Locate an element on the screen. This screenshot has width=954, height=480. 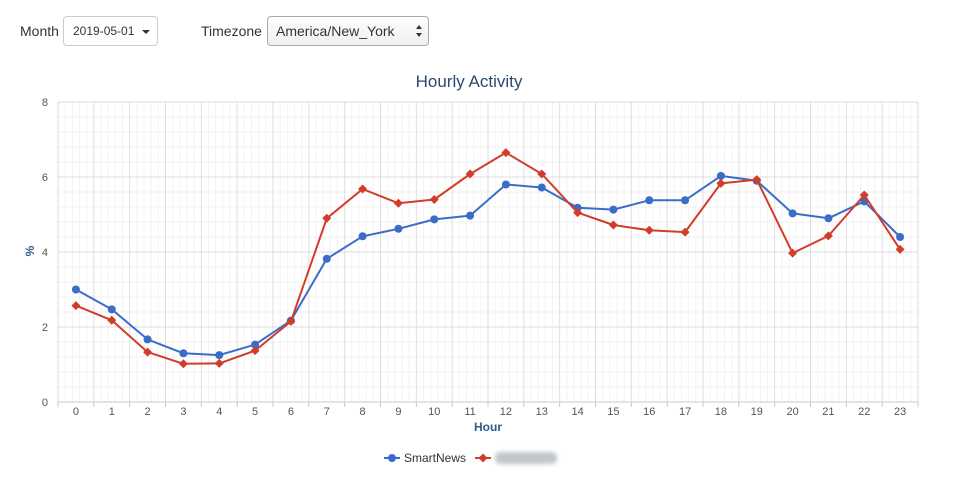
y-tick-label: 8 is located at coordinates (45, 103).